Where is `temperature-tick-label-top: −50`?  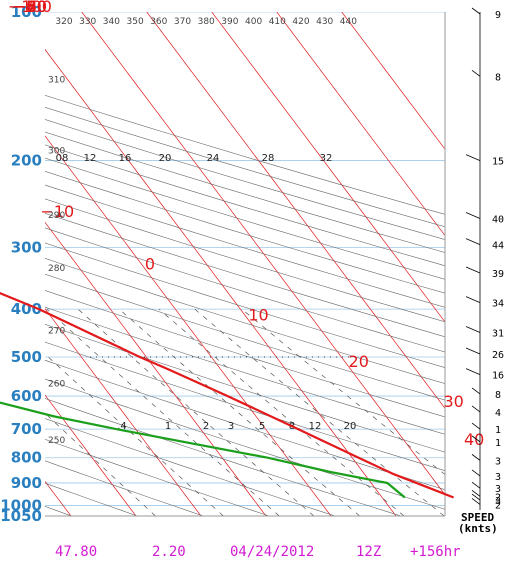
temperature-tick-label-top: −50 is located at coordinates (30, 8).